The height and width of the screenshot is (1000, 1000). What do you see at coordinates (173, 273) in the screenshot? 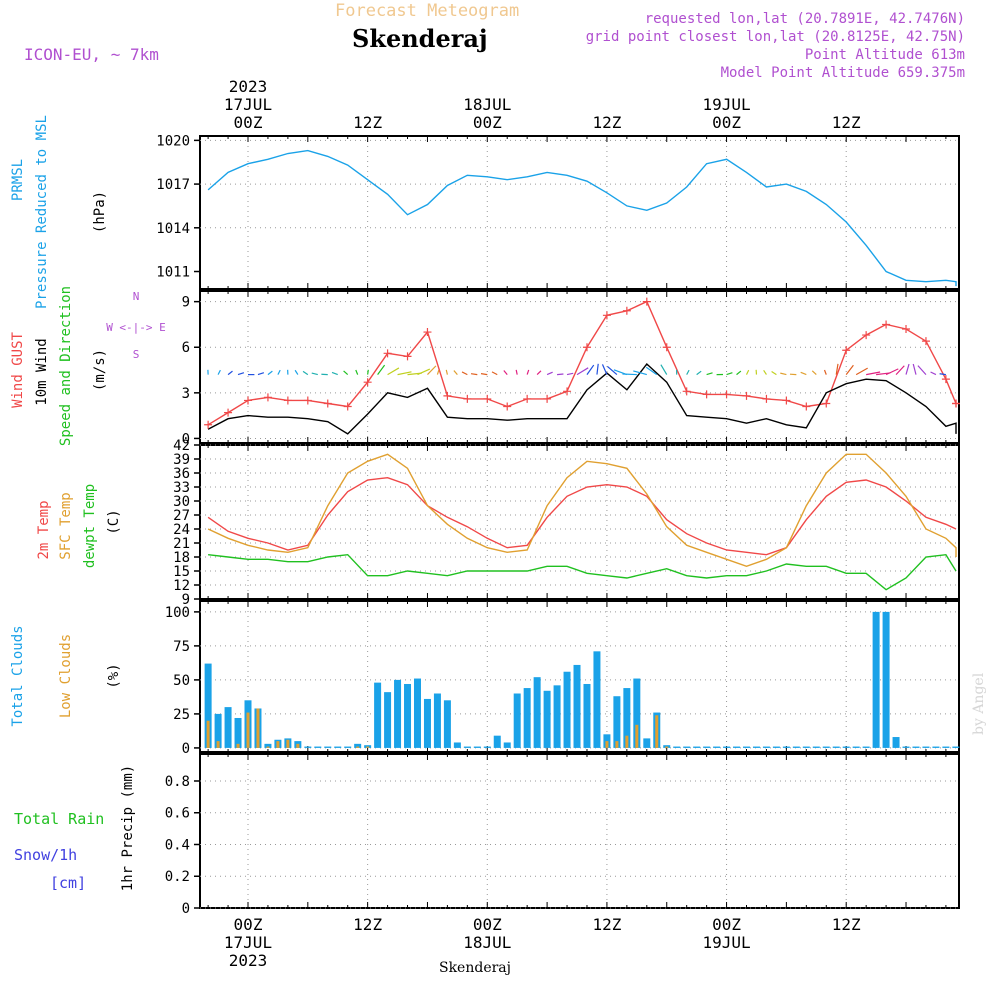
I see `y-tick-label: 1011` at bounding box center [173, 273].